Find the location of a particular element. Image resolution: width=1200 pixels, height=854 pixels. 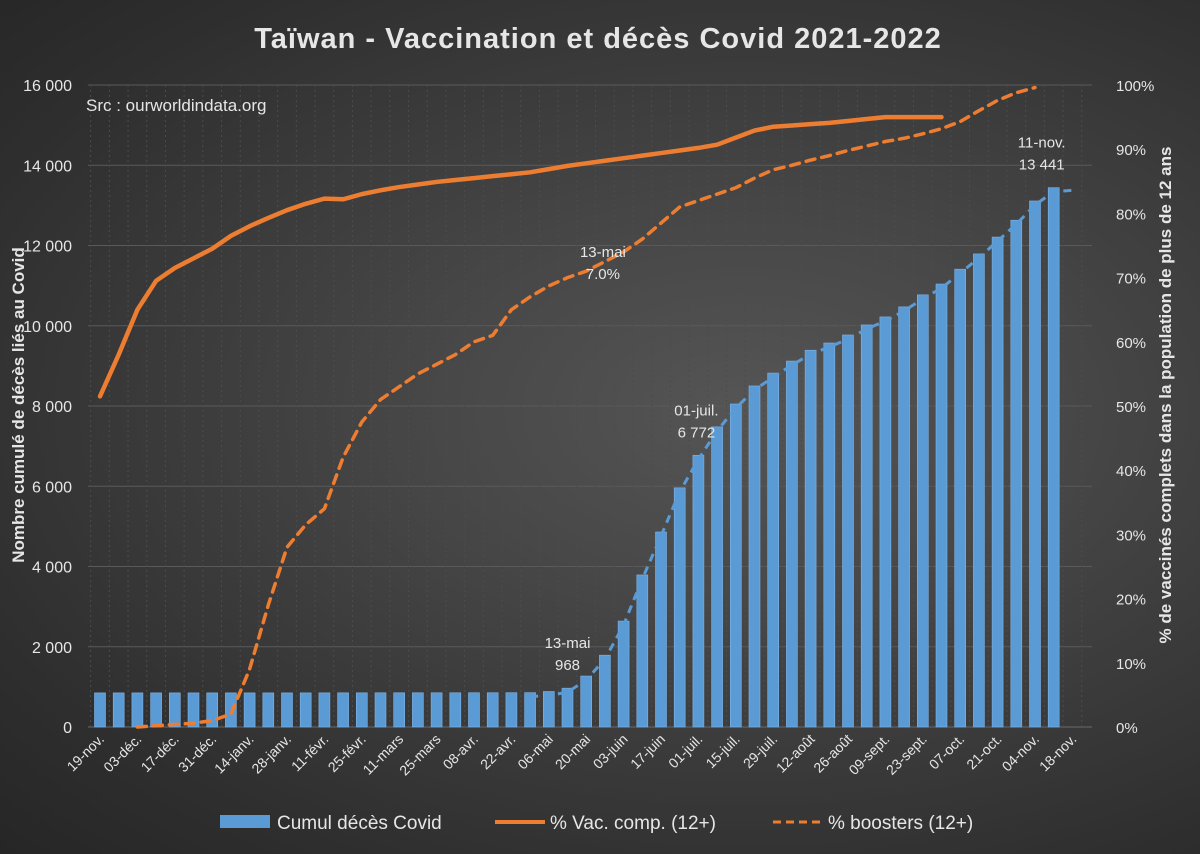

right-axis-ticks: 0% 10% 20% 30% 40% 50% 60% 70% 80% 90% 100% is located at coordinates (1135, 407).